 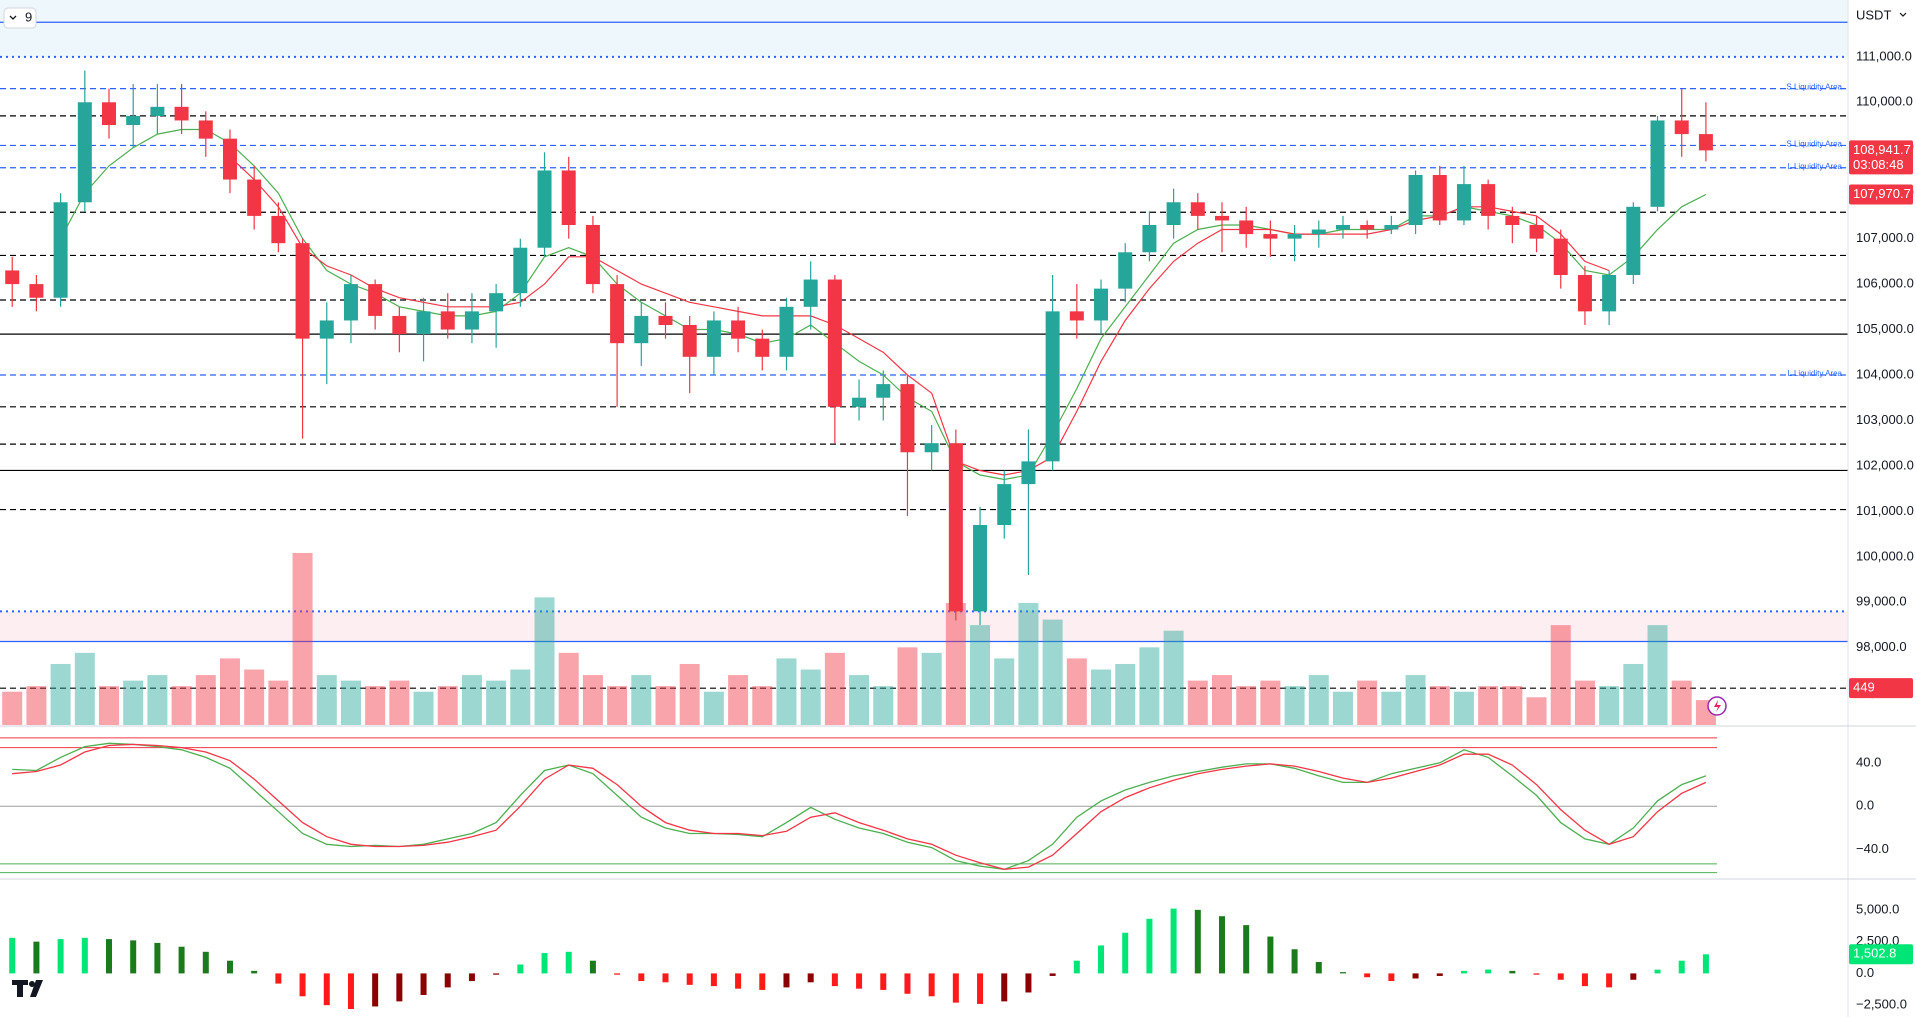 I want to click on price-tag-label: 108,941.7, so click(x=1882, y=149).